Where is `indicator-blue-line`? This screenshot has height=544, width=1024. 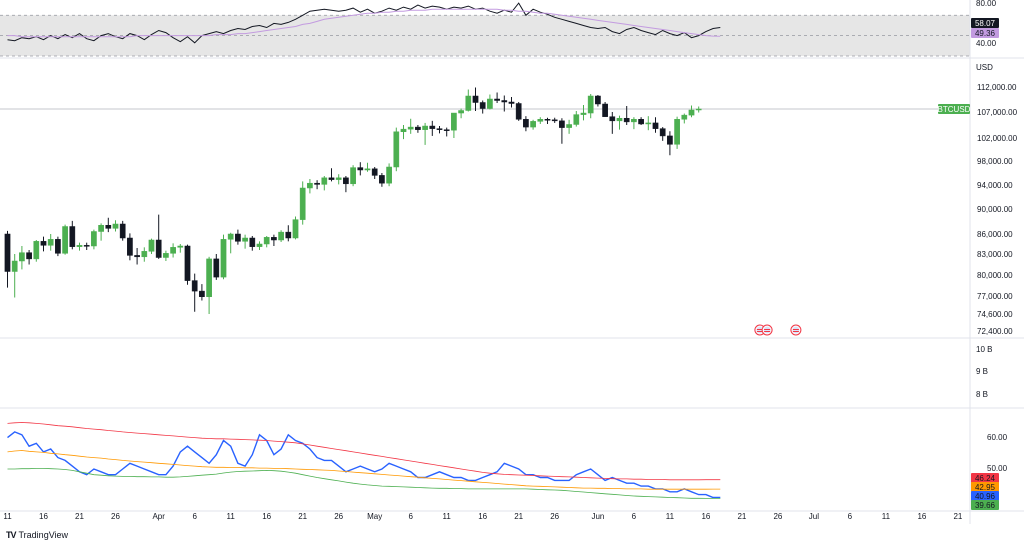
indicator-blue-line is located at coordinates (364, 465).